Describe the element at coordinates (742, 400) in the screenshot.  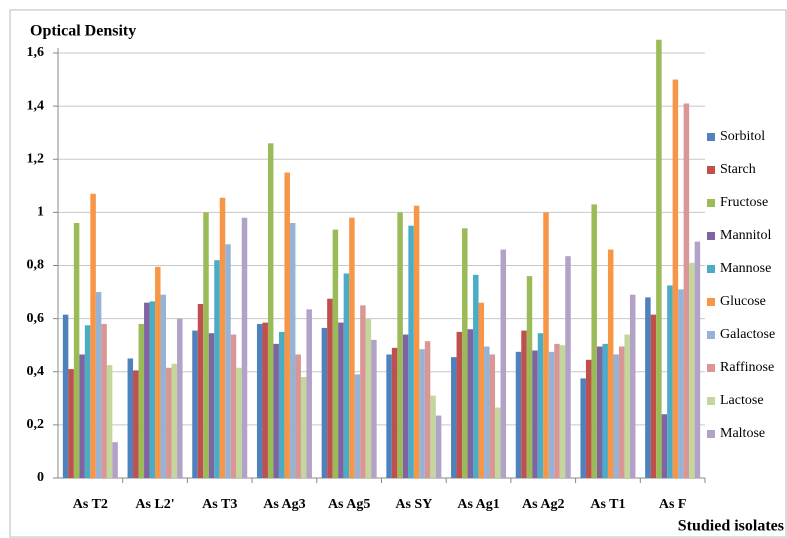
I see `legend-label: Lactose` at that location.